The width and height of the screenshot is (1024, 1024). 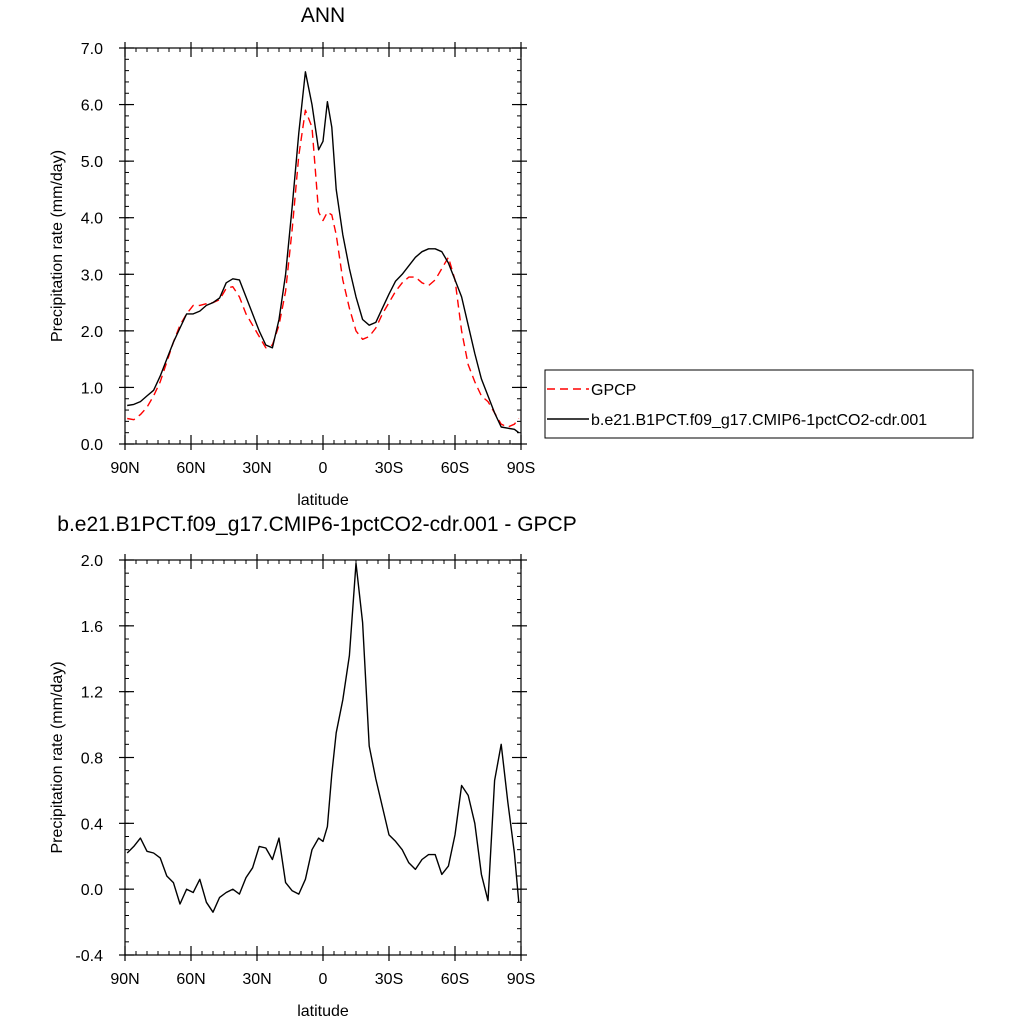 I want to click on y-tick-label: 1.6, so click(x=92, y=627).